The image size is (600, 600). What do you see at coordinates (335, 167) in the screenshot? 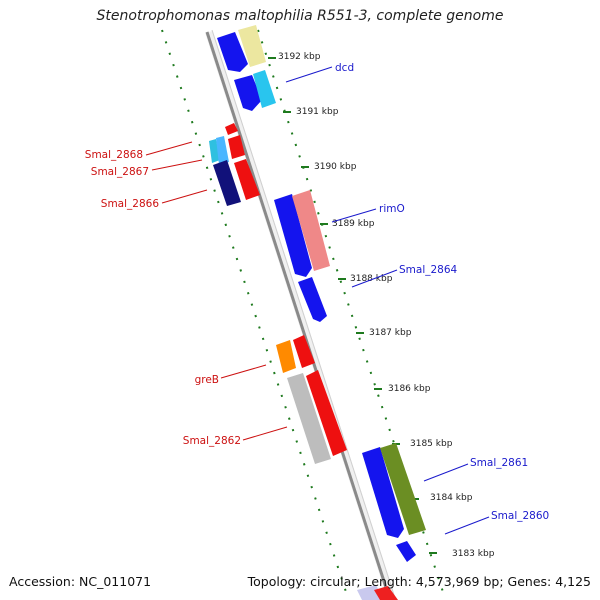
I see `tick-label: 3190 kbp` at bounding box center [335, 167].